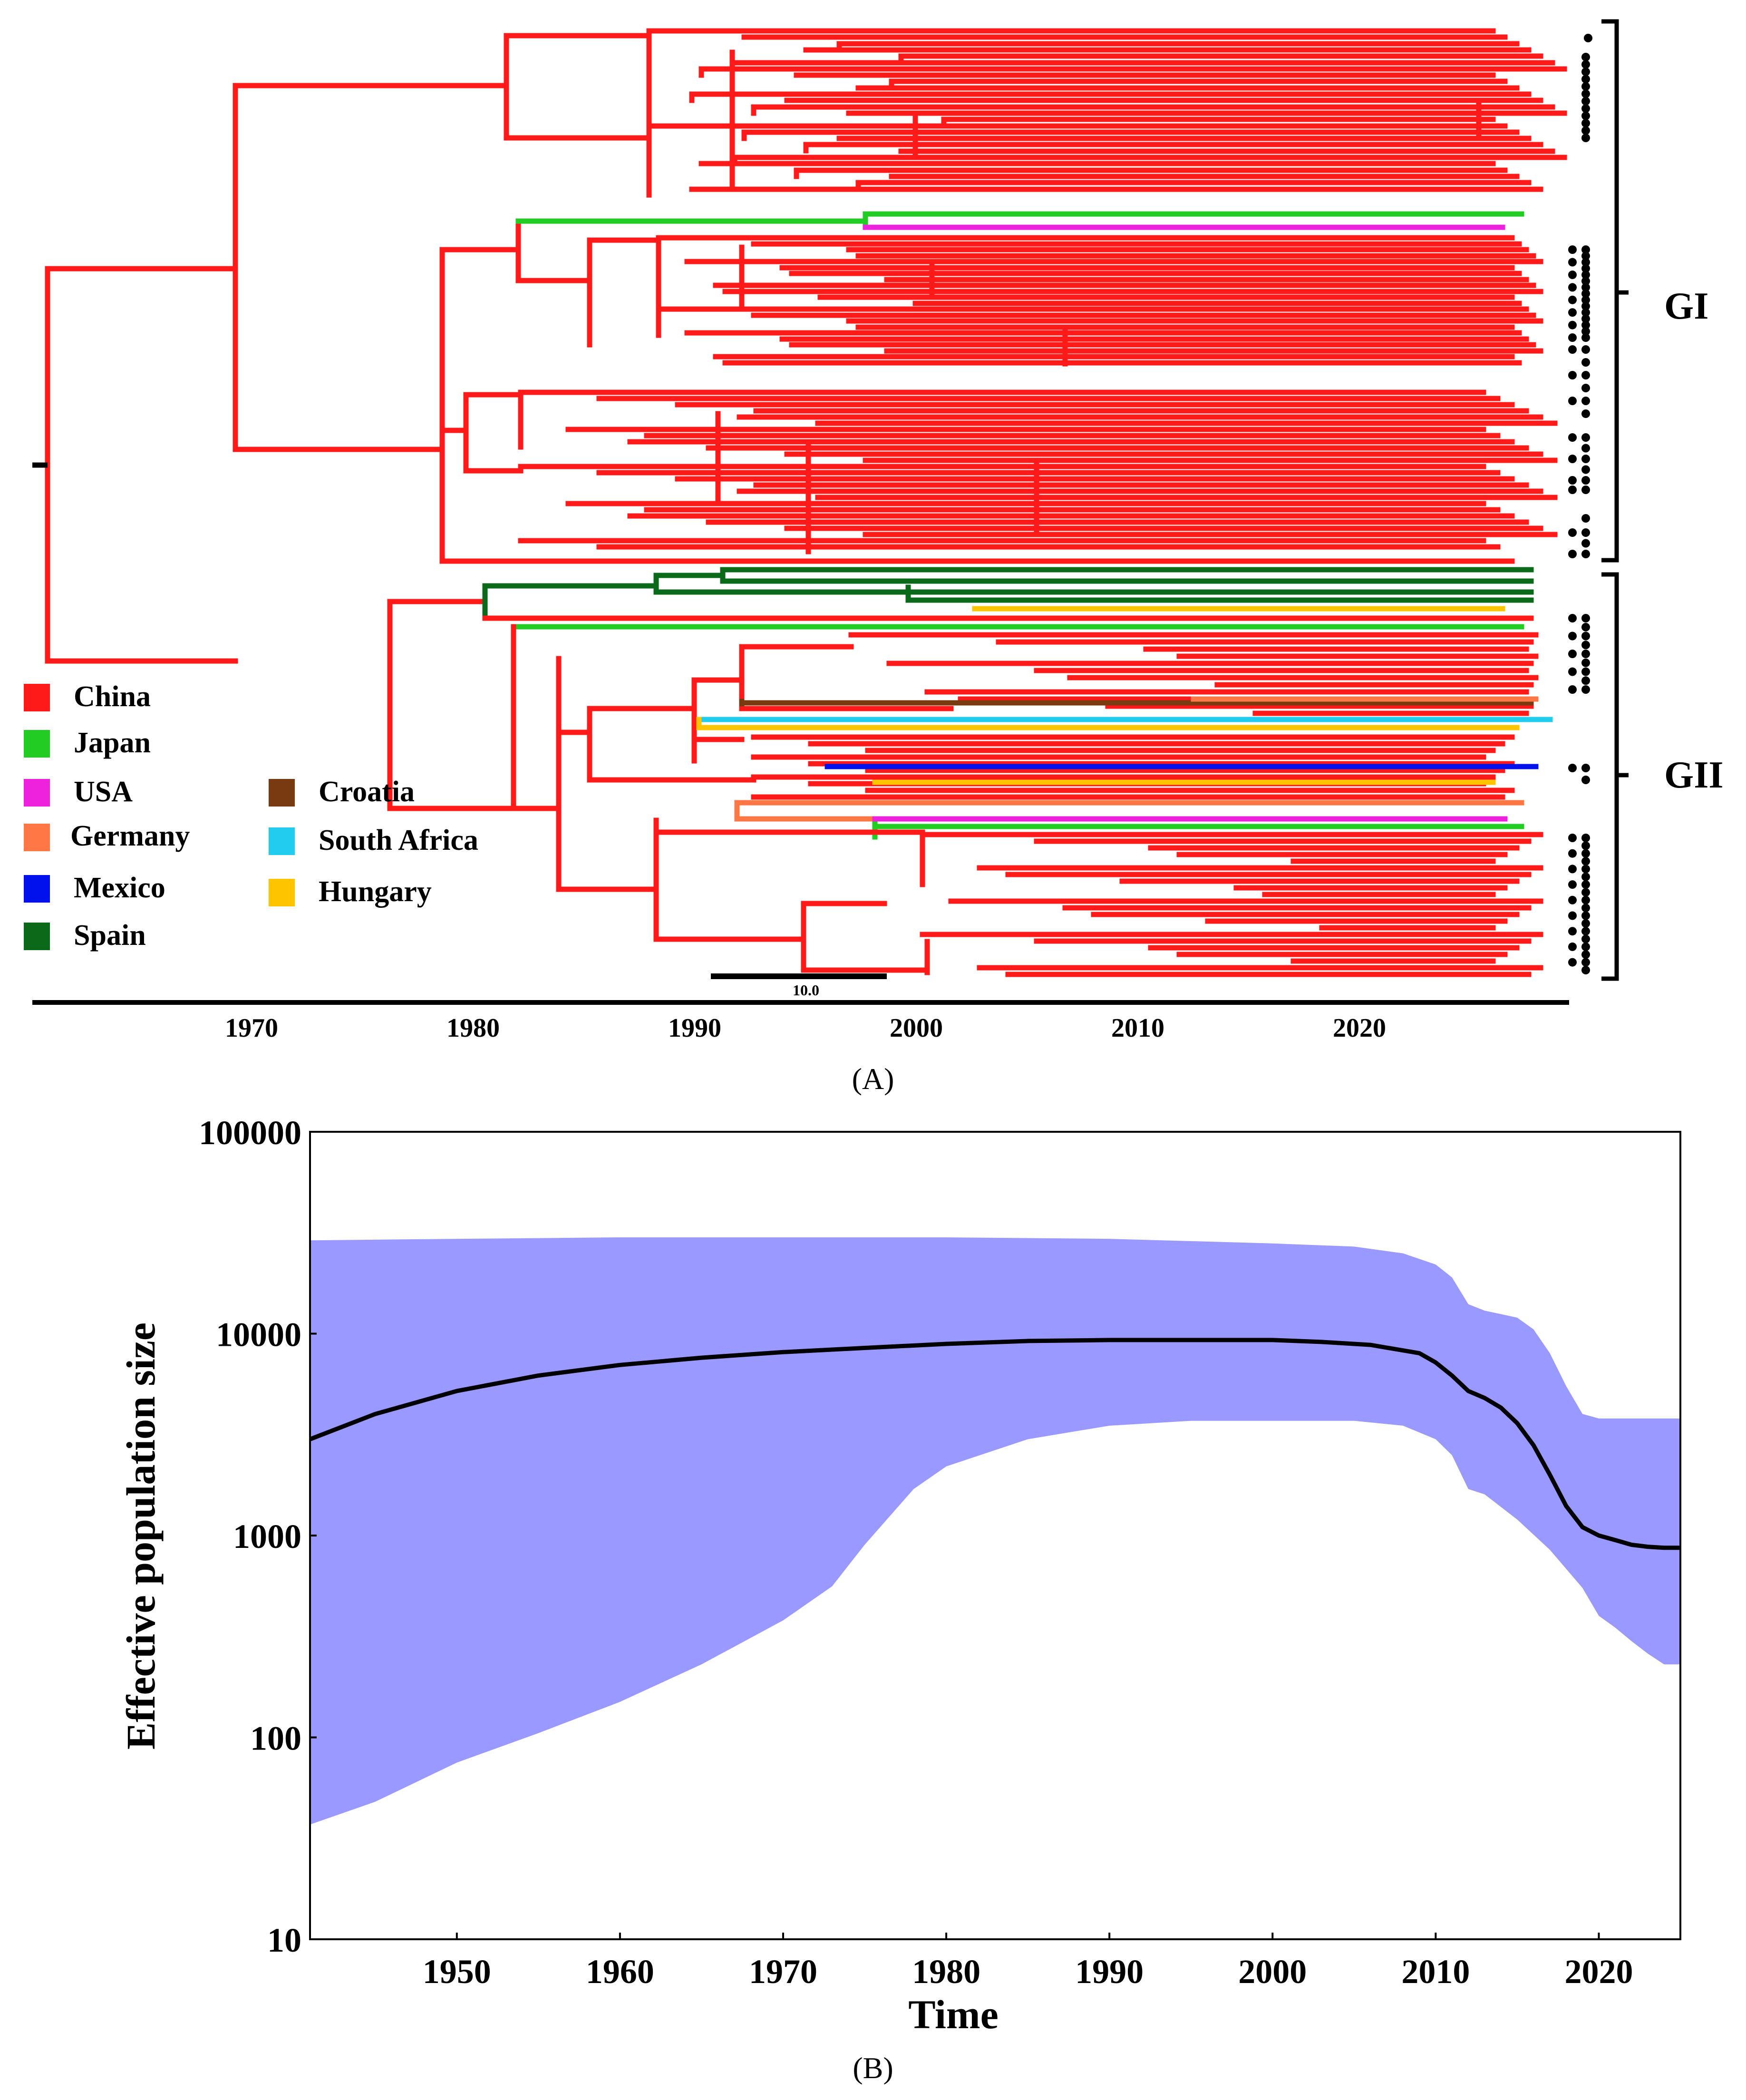 The image size is (1746, 2100). What do you see at coordinates (267, 1536) in the screenshot?
I see `y-tick-label-1000: 1000` at bounding box center [267, 1536].